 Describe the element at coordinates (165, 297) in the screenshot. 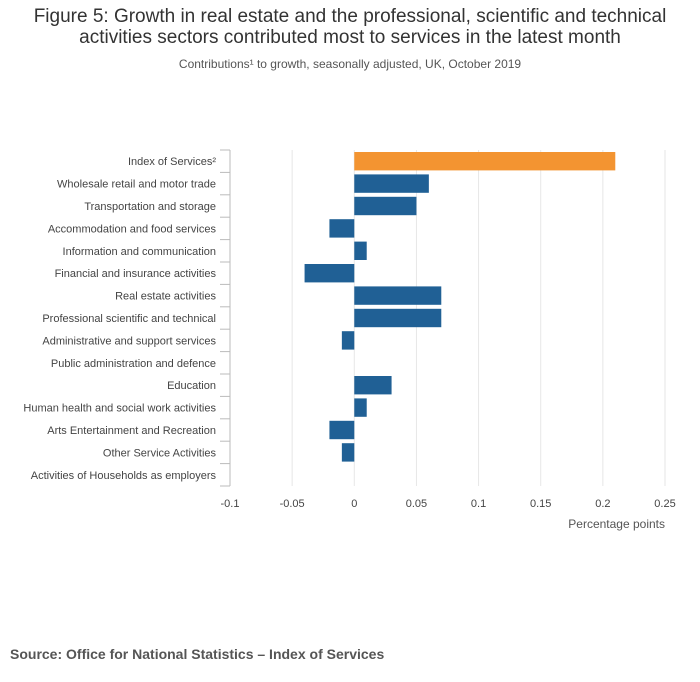

I see `category-label: Real estate activities` at that location.